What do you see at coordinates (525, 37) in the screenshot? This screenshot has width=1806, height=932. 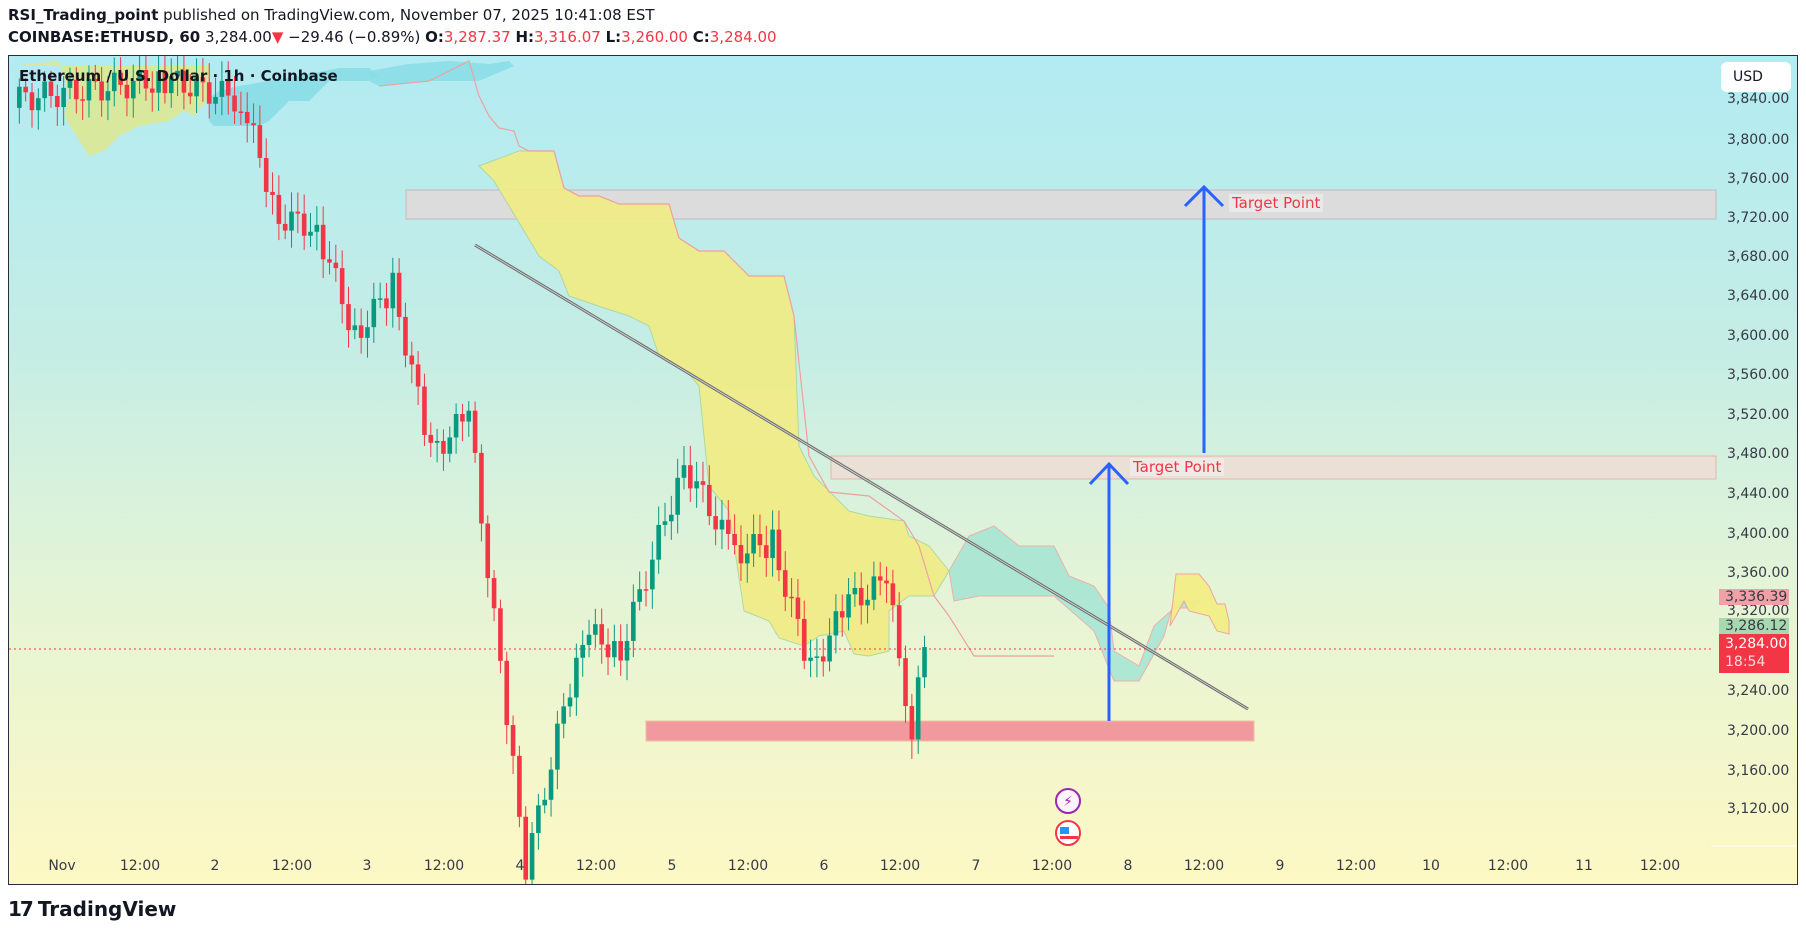 I see `high-label: H:` at bounding box center [525, 37].